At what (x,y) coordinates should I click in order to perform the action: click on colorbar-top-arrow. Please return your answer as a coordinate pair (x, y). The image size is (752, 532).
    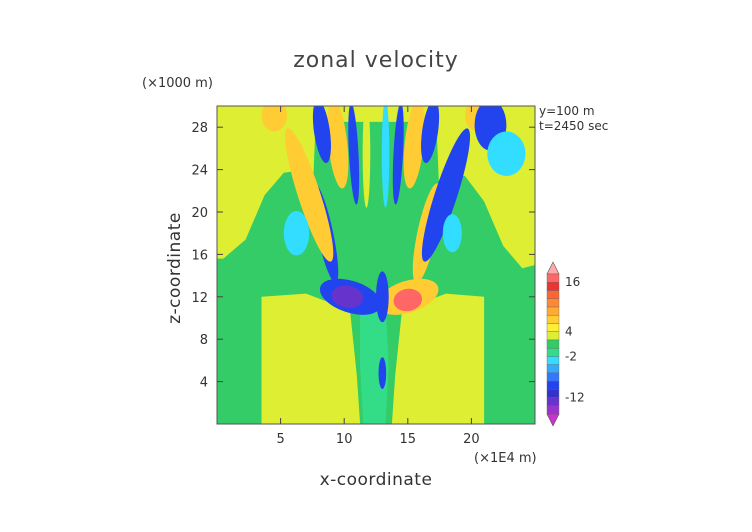
    Looking at the image, I should click on (553, 268).